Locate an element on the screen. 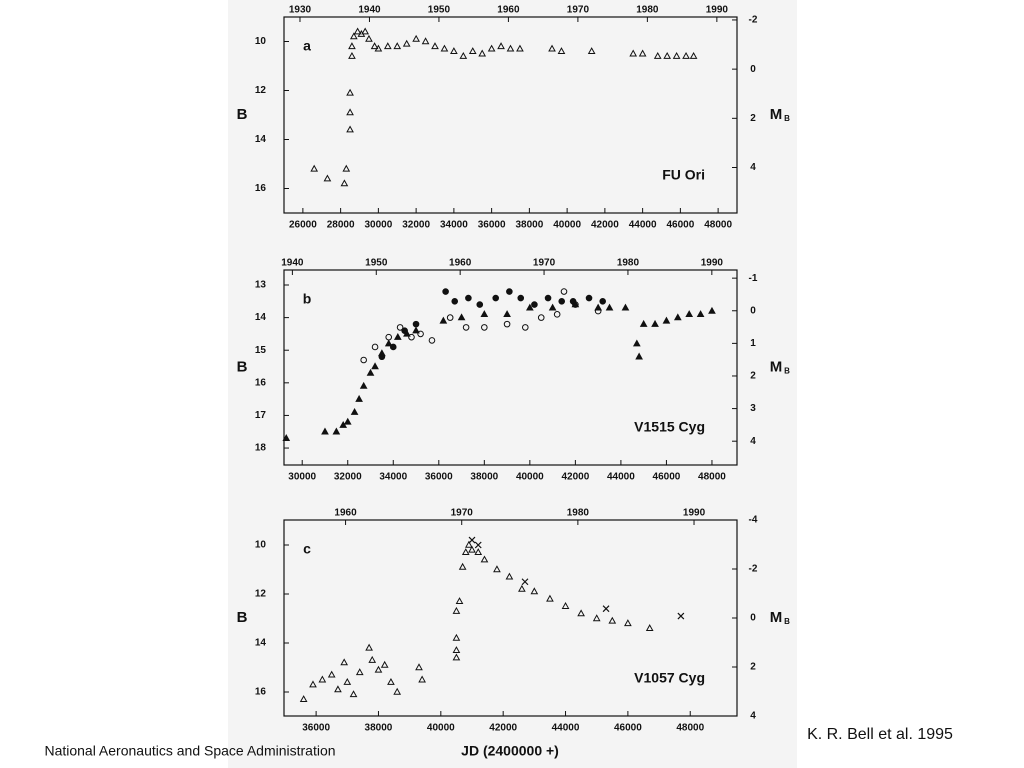  y-tick-label: 14 is located at coordinates (261, 139).